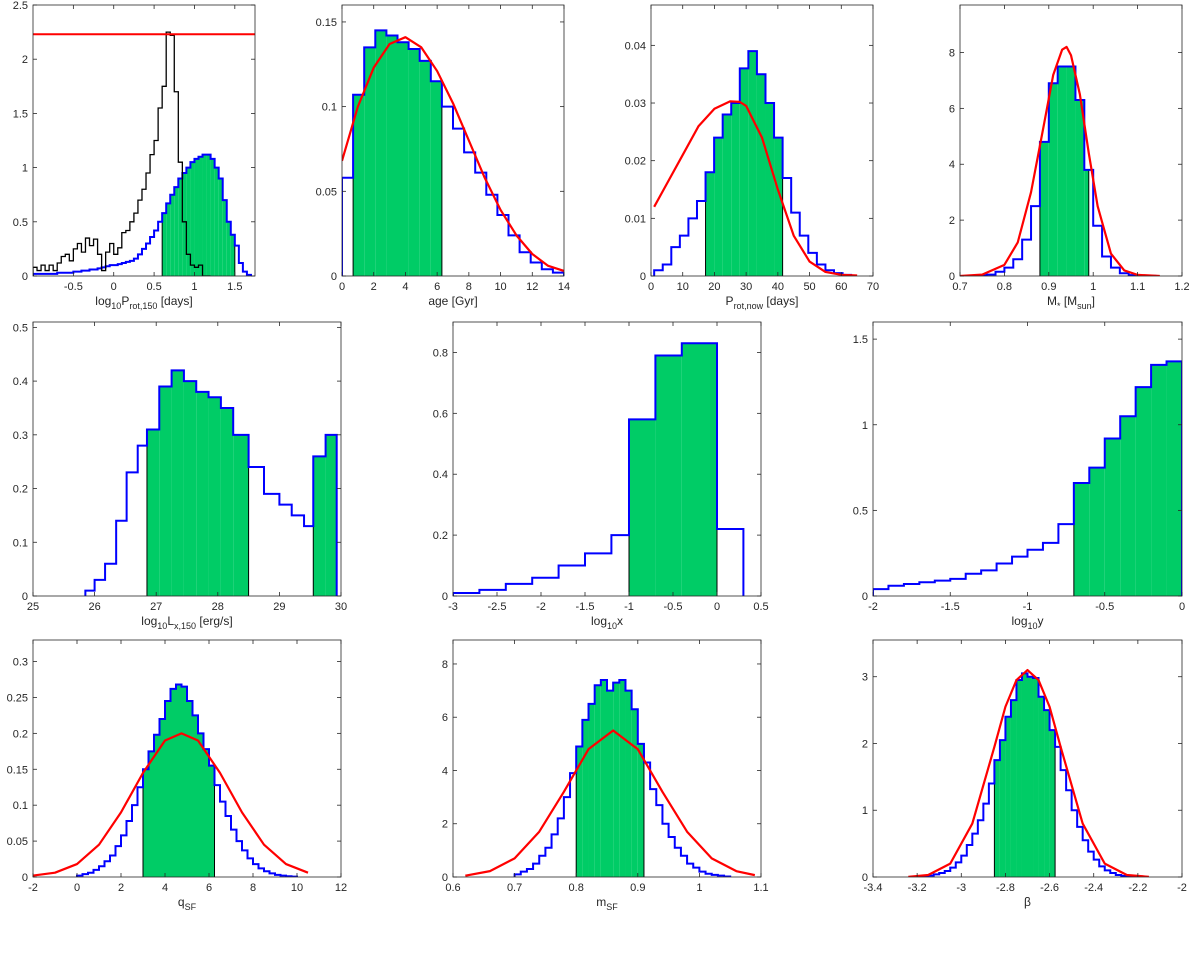 The image size is (1200, 953). Describe the element at coordinates (440, 414) in the screenshot. I see `y-tick-label: 0.6` at that location.